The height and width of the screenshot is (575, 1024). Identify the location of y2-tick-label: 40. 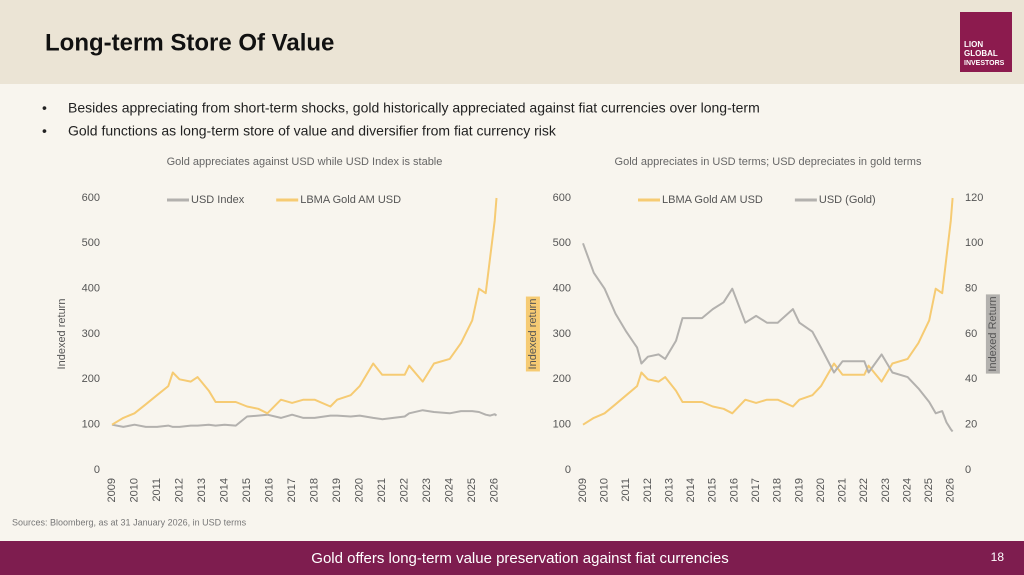
(971, 379).